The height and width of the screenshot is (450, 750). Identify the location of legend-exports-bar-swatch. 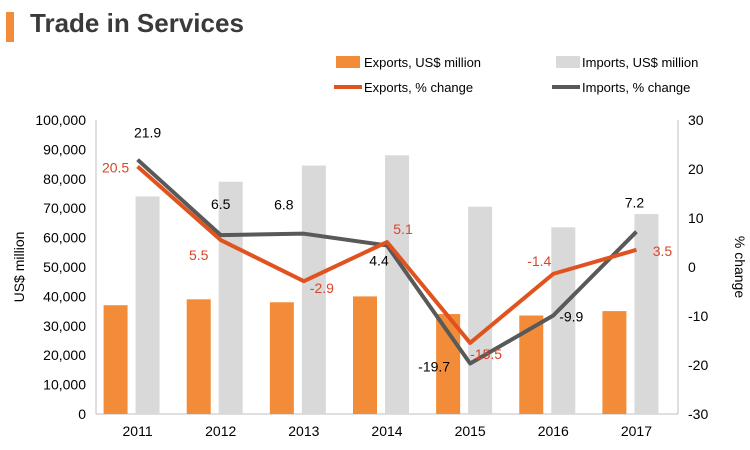
(348, 62).